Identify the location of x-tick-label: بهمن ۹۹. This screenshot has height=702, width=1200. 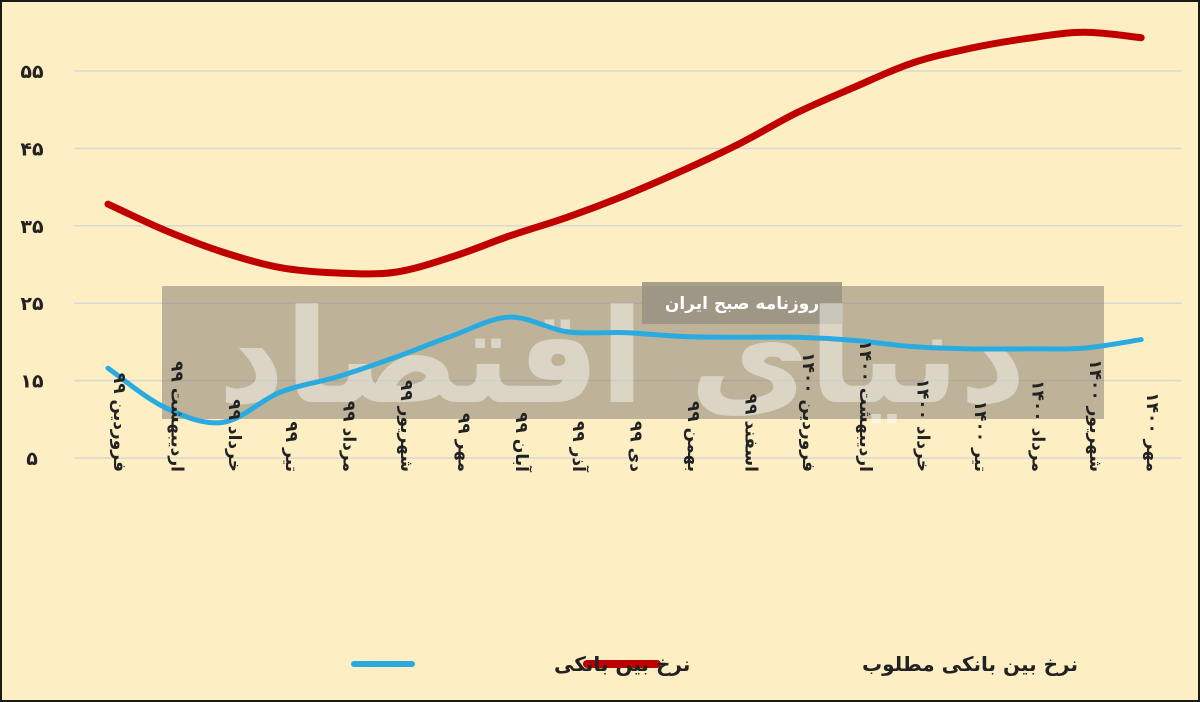
(693, 436).